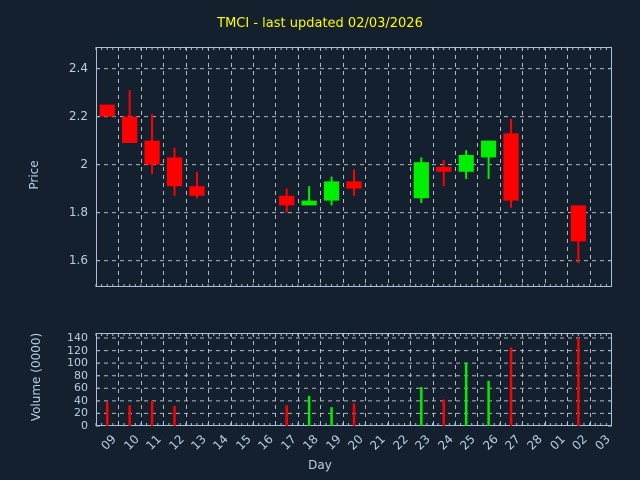 The image size is (640, 480). I want to click on volume-tick-140: 140, so click(77, 338).